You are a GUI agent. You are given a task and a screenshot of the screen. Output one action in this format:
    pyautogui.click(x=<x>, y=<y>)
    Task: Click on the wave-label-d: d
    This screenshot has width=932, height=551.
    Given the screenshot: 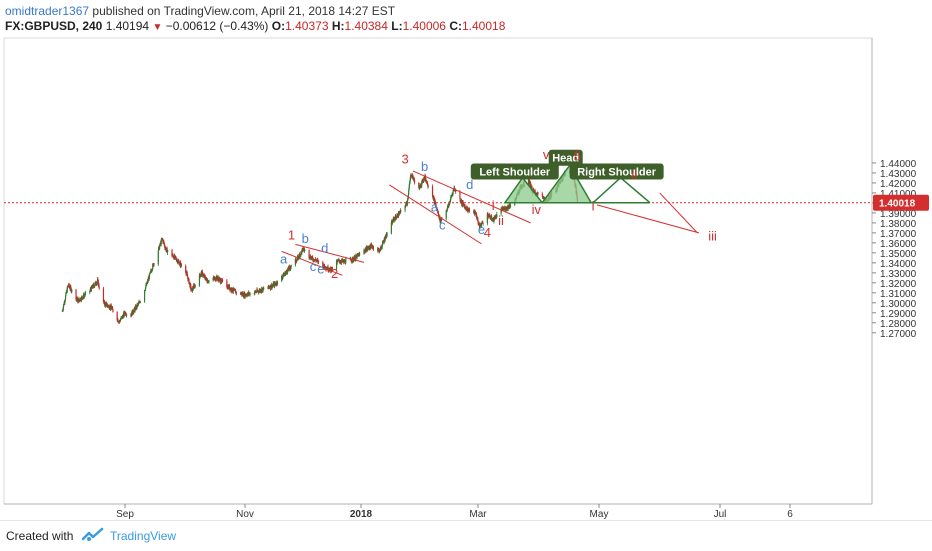 What is the action you would take?
    pyautogui.click(x=469, y=184)
    